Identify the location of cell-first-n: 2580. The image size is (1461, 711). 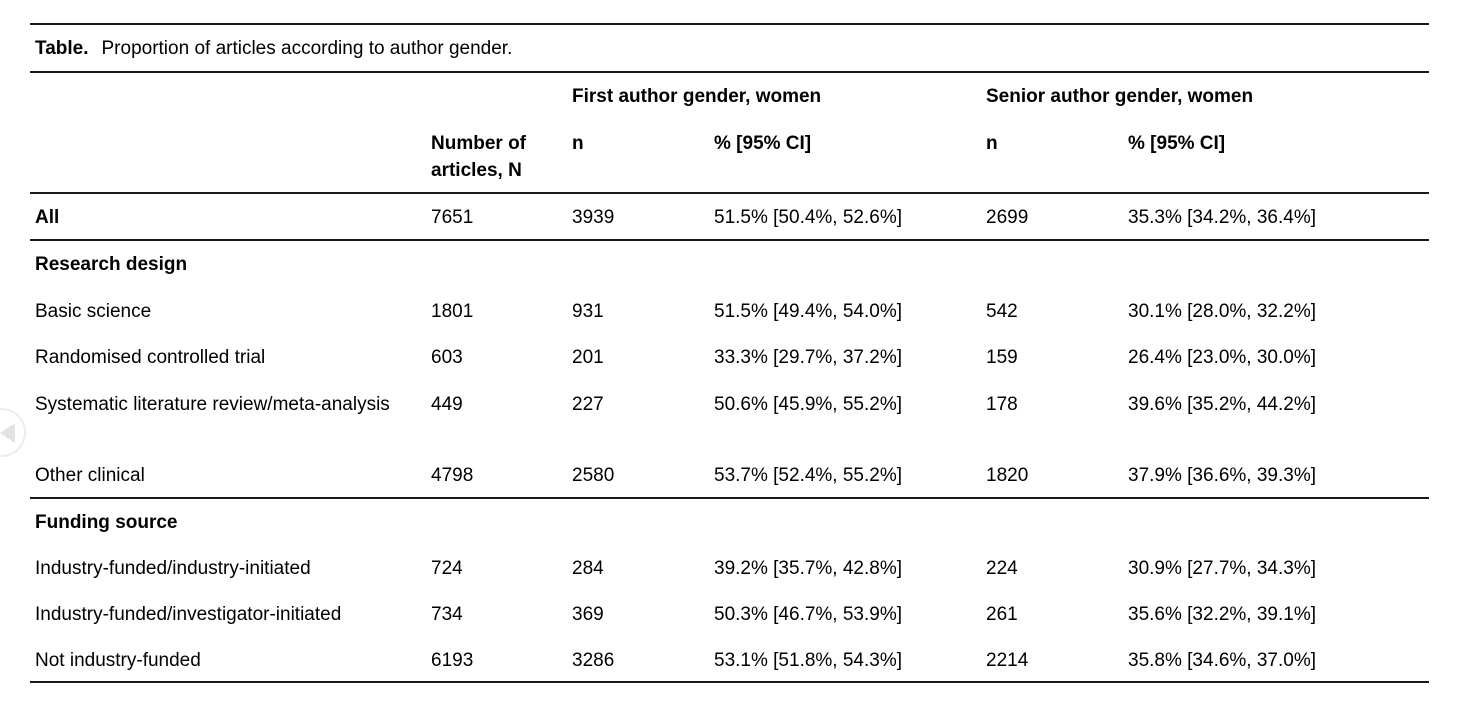
(643, 475).